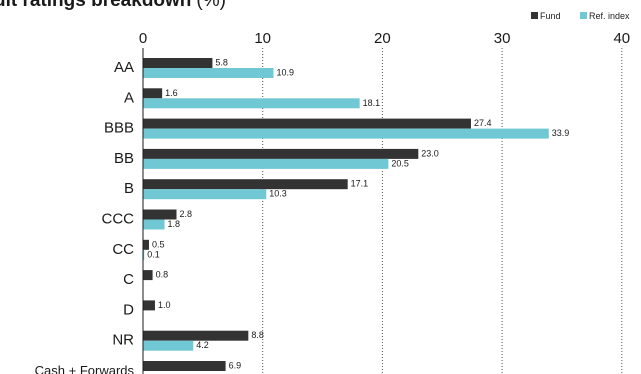  I want to click on value-label-ref-5: 1.8, so click(174, 224).